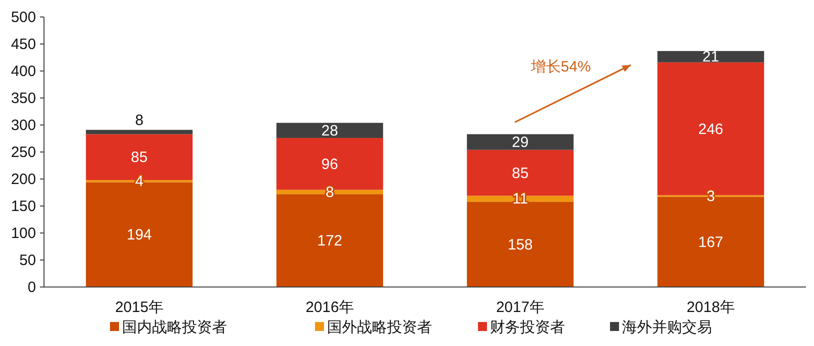 The height and width of the screenshot is (346, 814). I want to click on data-label: 29, so click(520, 143).